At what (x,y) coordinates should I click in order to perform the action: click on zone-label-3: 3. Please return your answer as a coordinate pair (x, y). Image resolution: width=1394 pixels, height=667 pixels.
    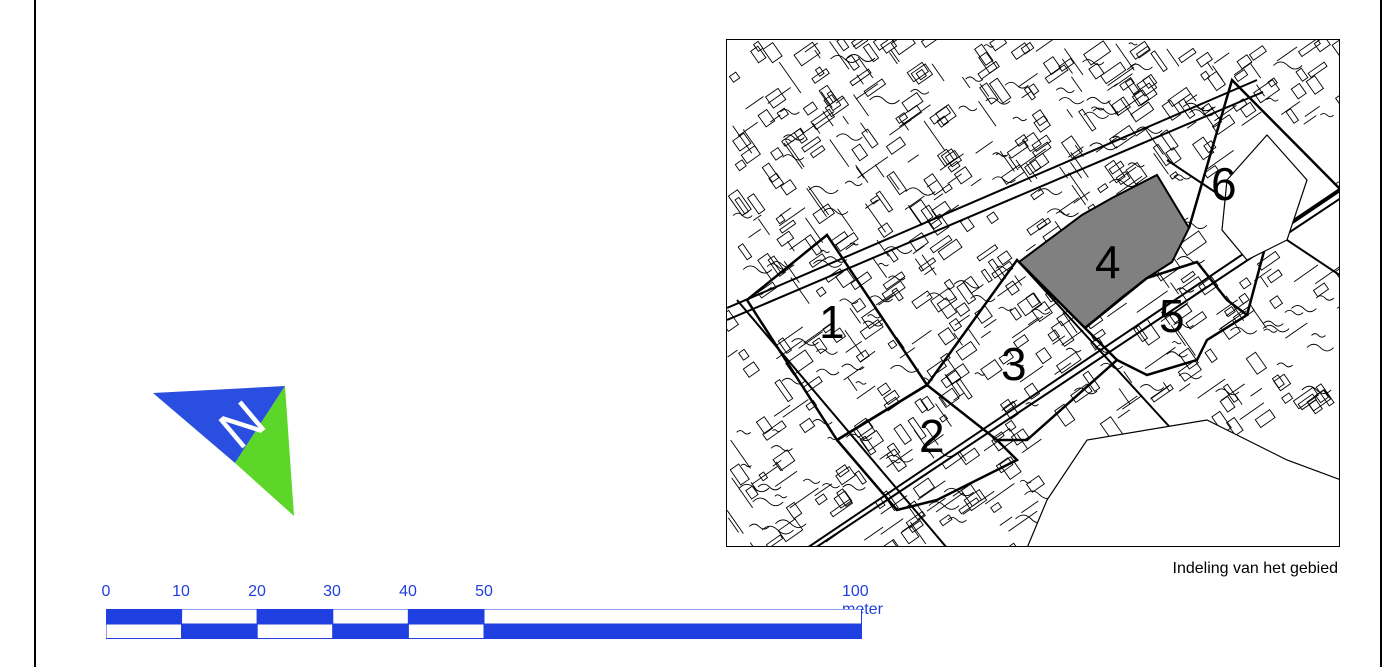
    Looking at the image, I should click on (1014, 364).